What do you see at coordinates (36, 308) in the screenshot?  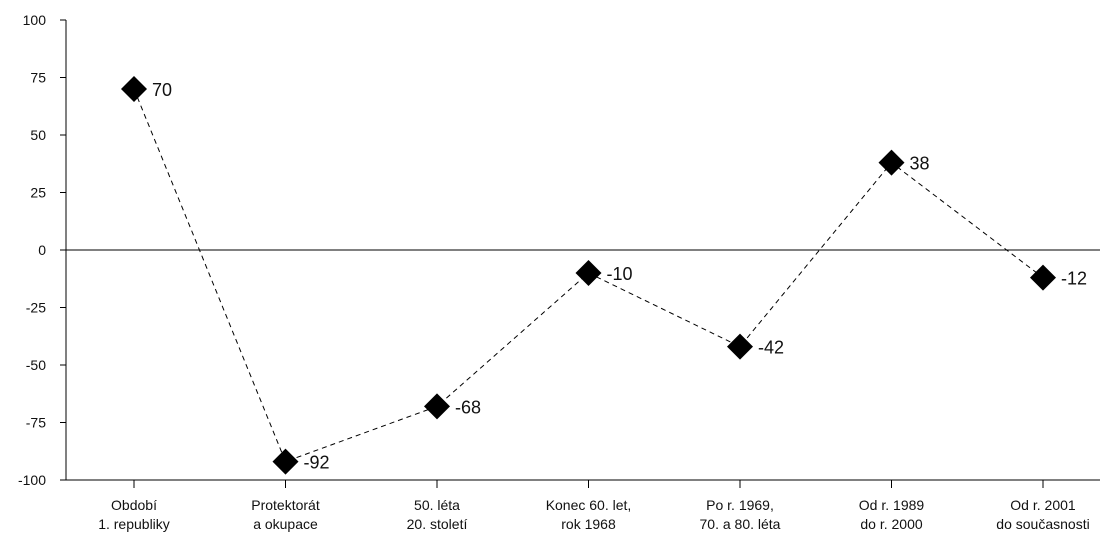 I see `y-tick-label: -25` at bounding box center [36, 308].